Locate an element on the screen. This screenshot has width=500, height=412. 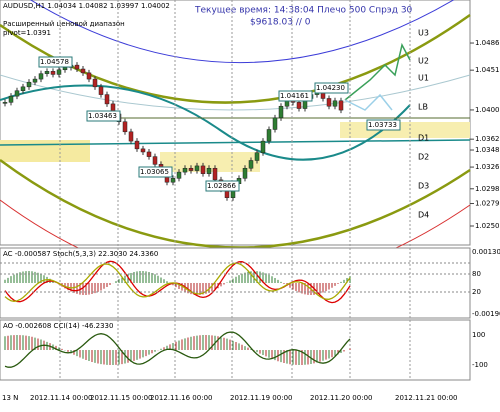
y-tick-label: 1.04515 is located at coordinates (487, 70).